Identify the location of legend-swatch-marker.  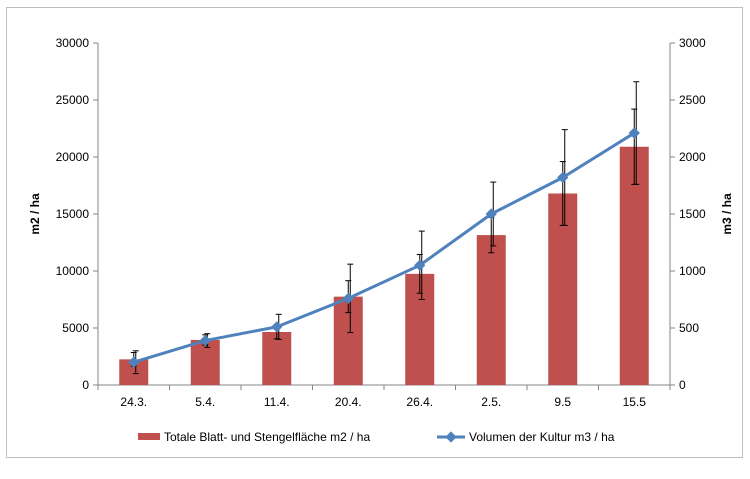
(451, 437).